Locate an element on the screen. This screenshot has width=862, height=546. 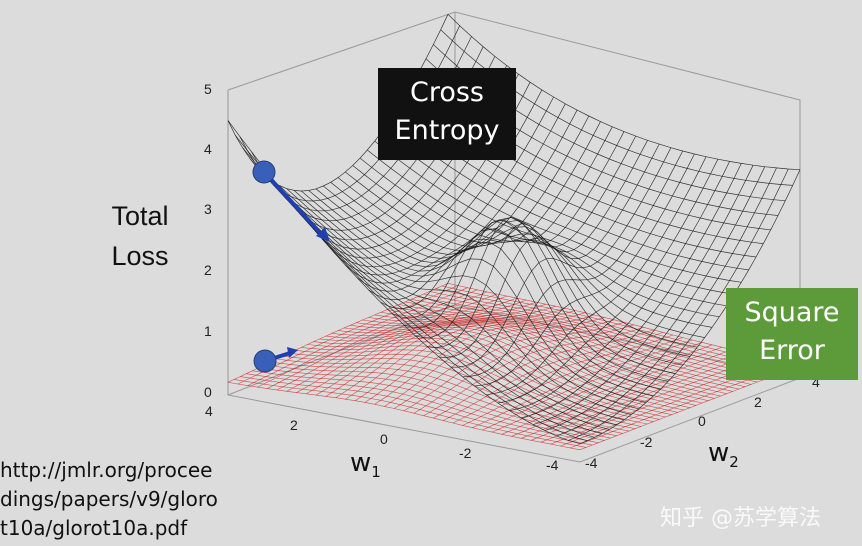
square-error-label-line1: Square is located at coordinates (792, 312).